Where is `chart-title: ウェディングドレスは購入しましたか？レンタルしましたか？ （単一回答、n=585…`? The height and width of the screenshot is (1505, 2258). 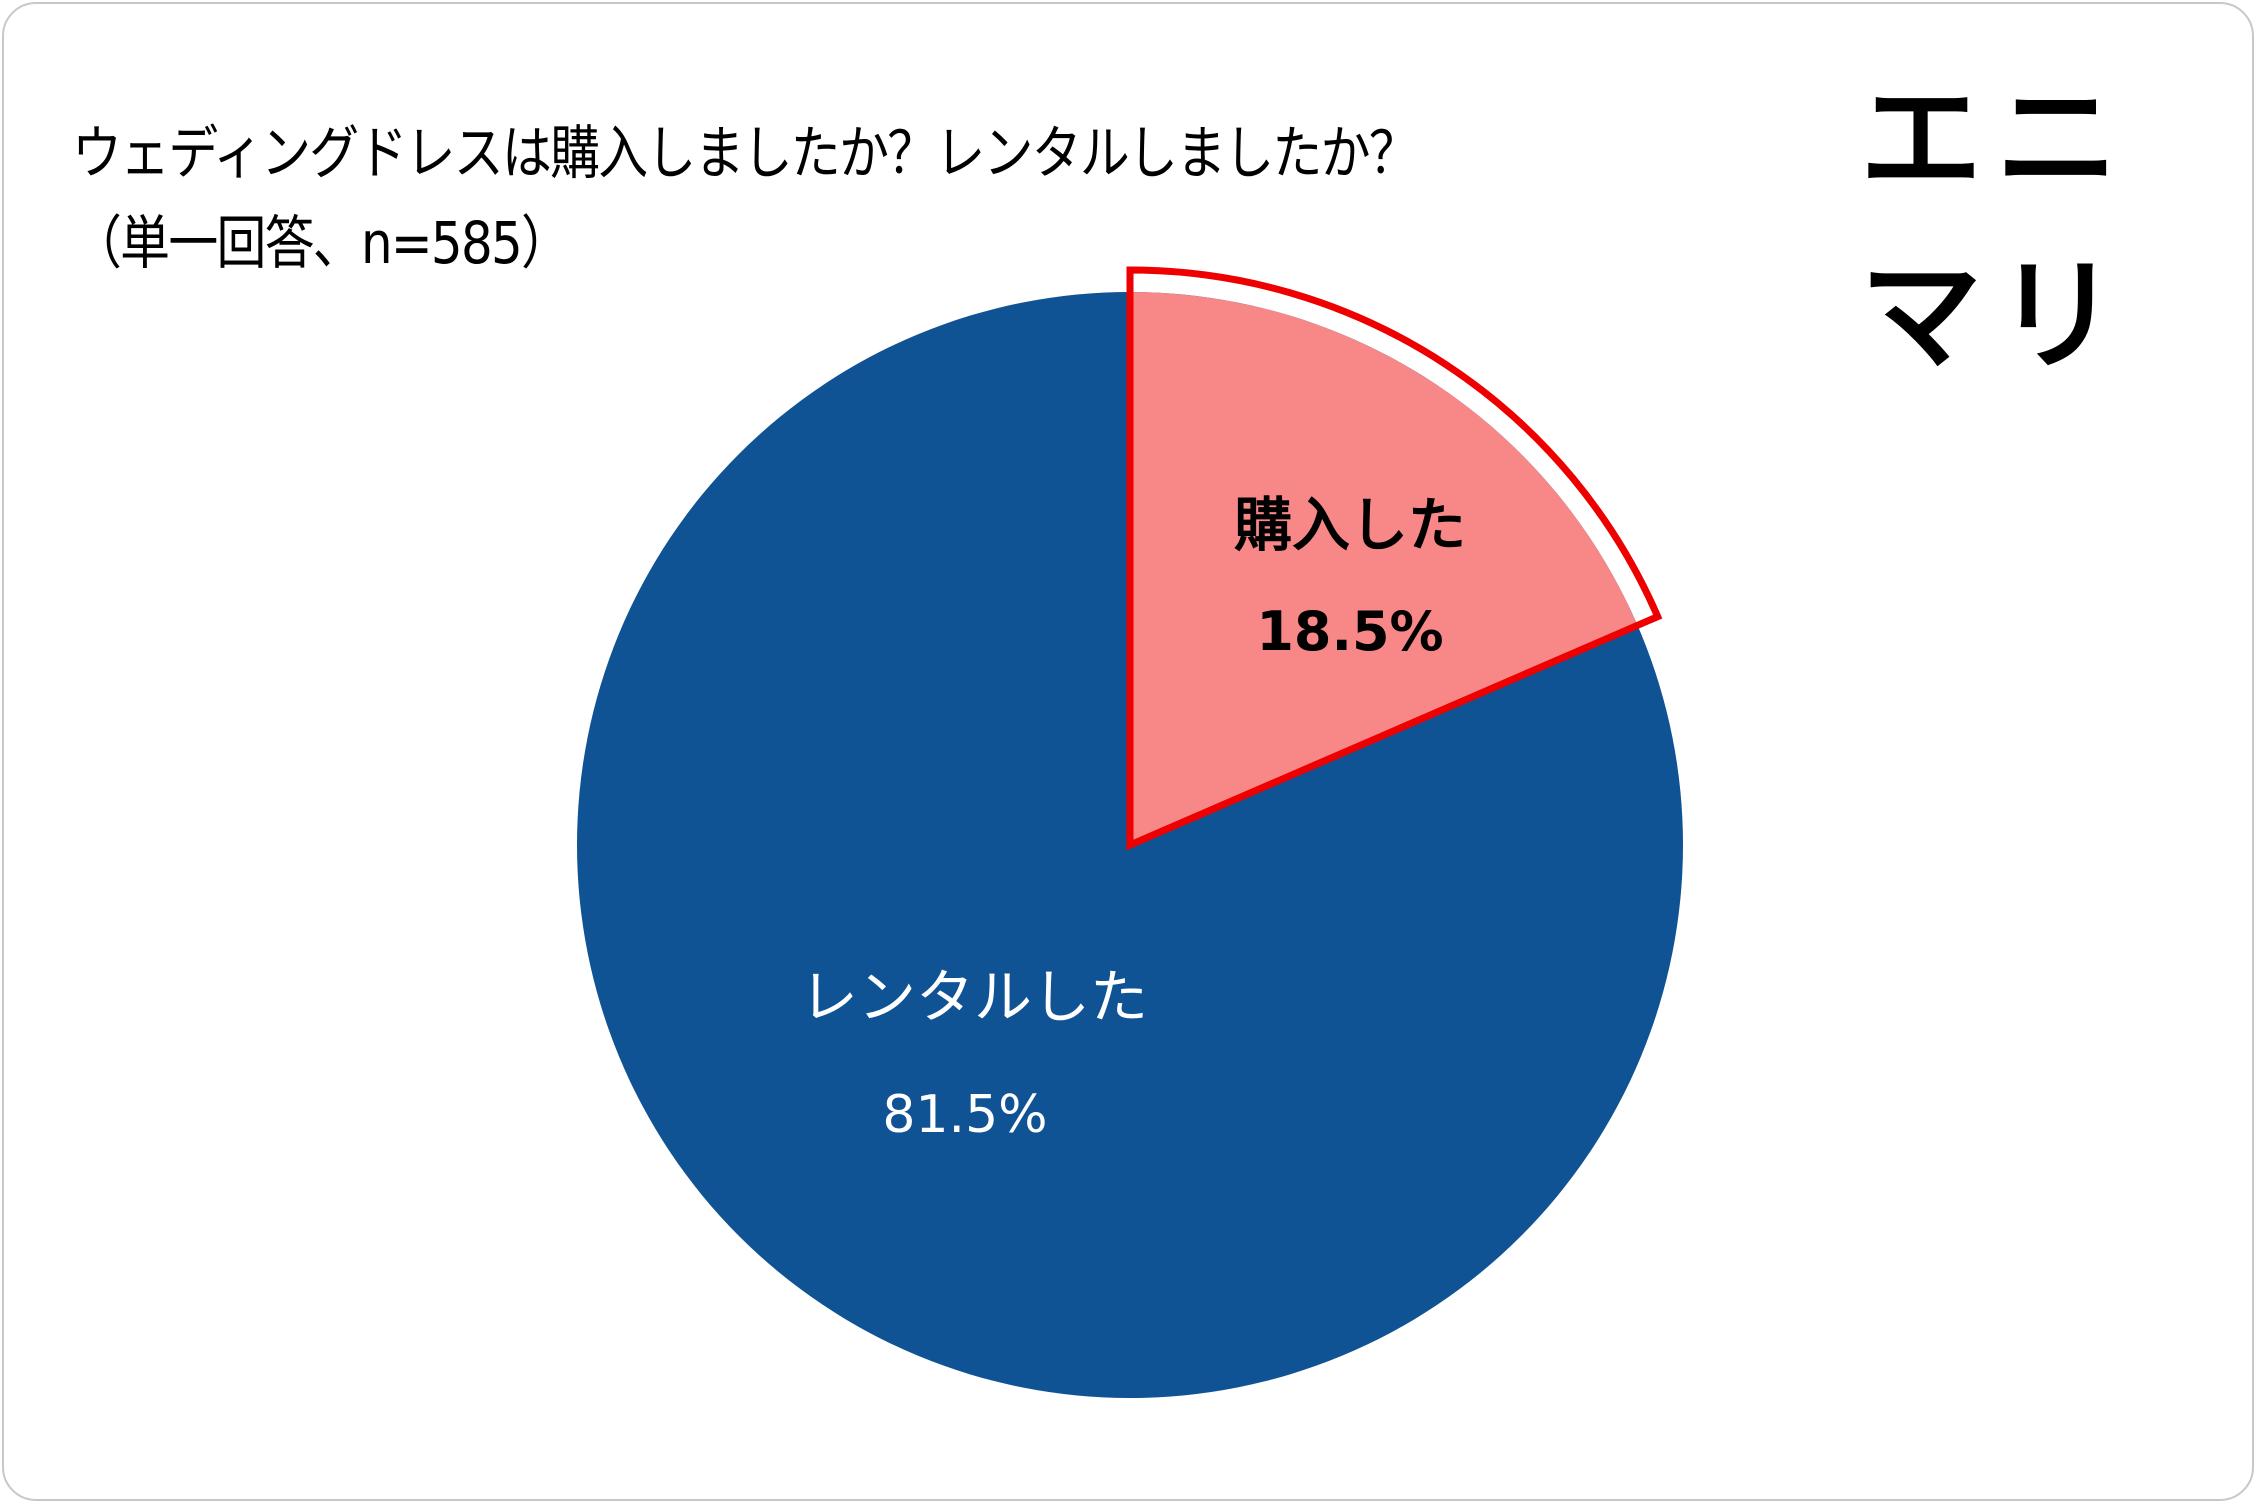
chart-title: ウェディングドレスは購入しましたか？レンタルしましたか？ （単一回答、n=585… is located at coordinates (745, 198).